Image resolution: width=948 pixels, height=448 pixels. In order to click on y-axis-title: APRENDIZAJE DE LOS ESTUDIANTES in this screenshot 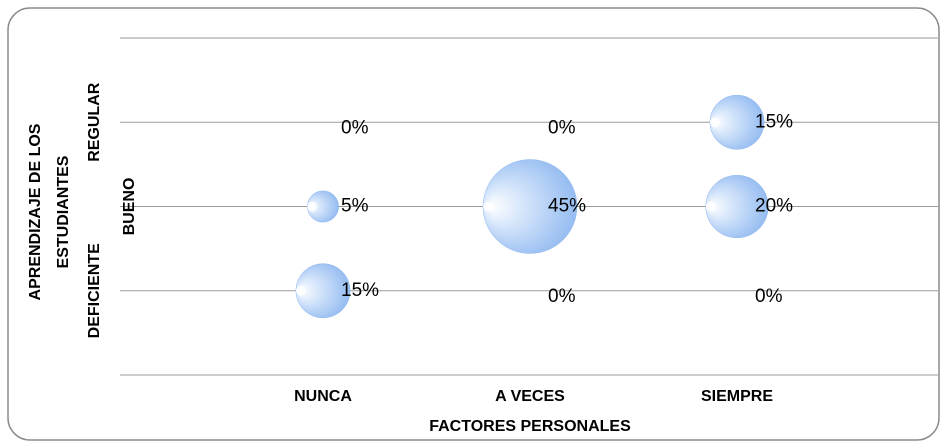, I will do `click(49, 211)`.